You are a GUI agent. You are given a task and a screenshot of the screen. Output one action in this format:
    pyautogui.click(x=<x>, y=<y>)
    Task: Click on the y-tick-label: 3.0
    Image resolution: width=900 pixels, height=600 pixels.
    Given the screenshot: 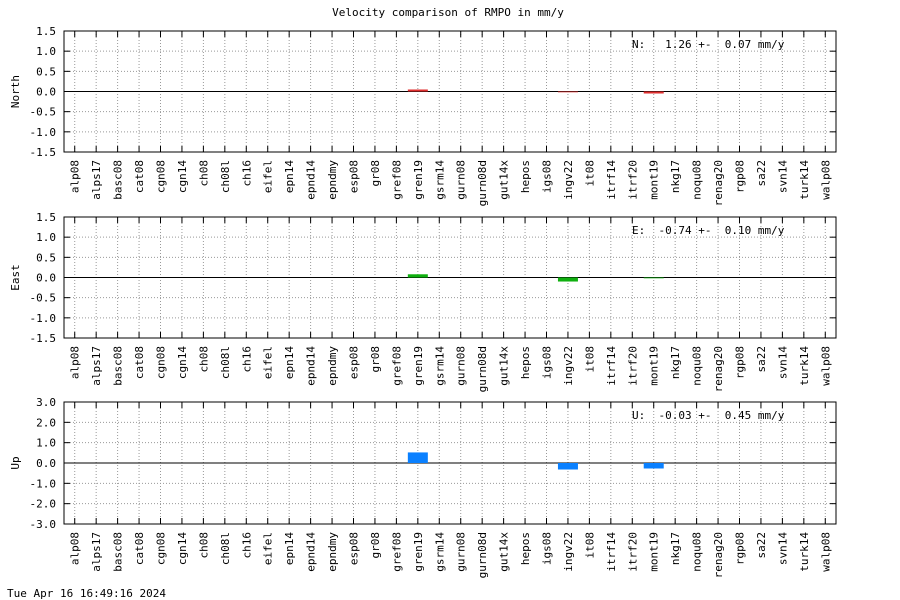 What is the action you would take?
    pyautogui.click(x=46, y=402)
    